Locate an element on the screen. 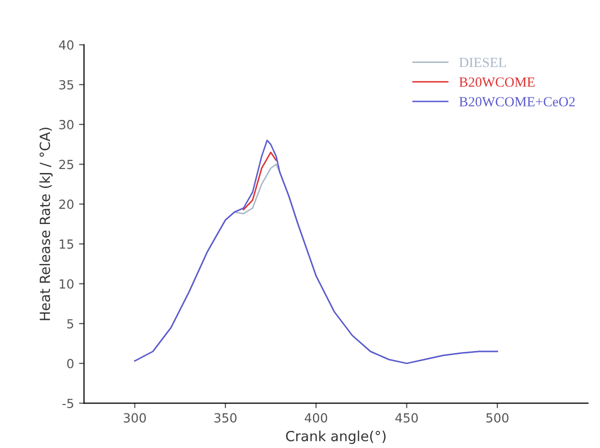 This screenshot has width=600, height=448. y-tick-label: 40 is located at coordinates (66, 45).